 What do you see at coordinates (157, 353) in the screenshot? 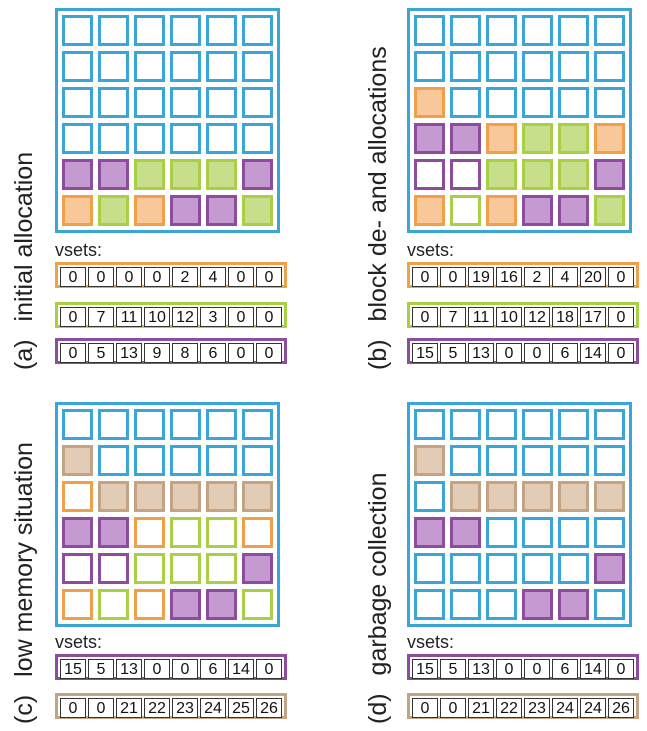
I see `vset-value: 9` at bounding box center [157, 353].